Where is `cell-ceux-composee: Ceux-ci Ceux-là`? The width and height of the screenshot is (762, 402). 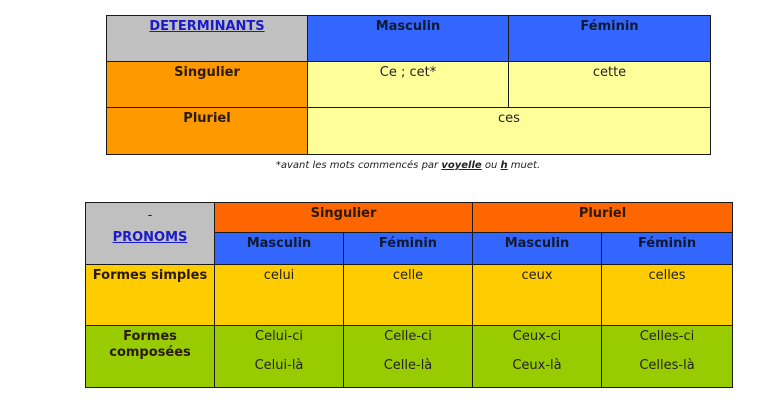 cell-ceux-composee: Ceux-ci Ceux-là is located at coordinates (537, 356).